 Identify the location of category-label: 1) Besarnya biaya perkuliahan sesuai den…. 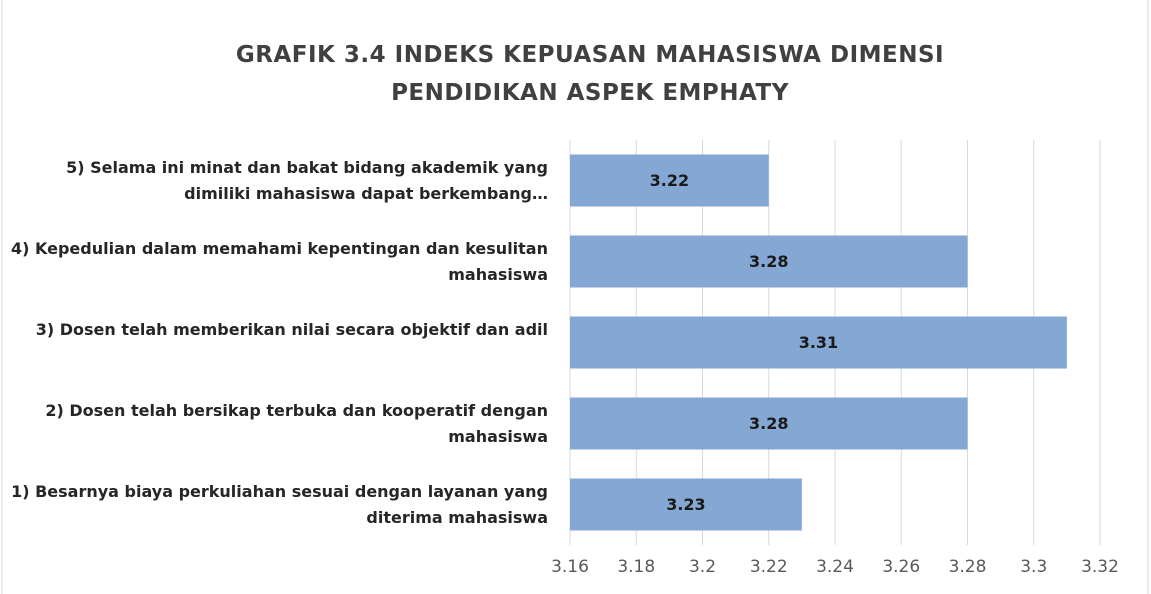
(279, 504).